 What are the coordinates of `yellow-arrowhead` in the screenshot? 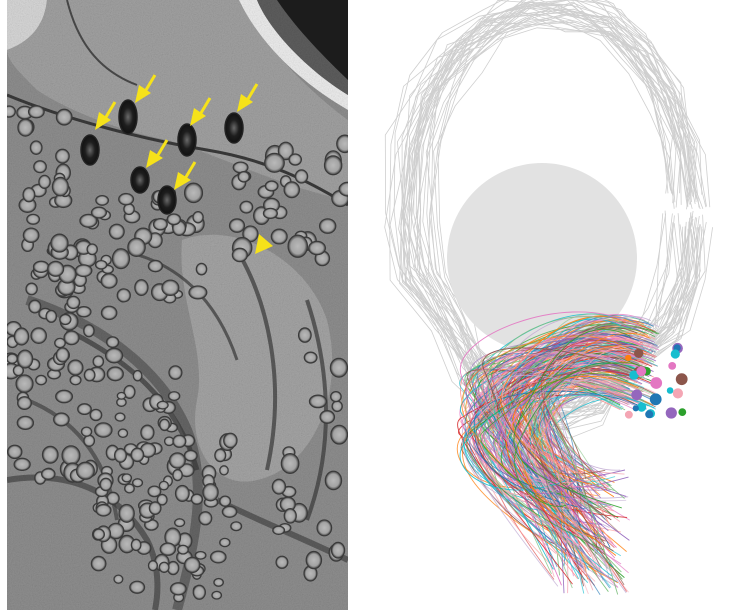 It's located at (264, 244).